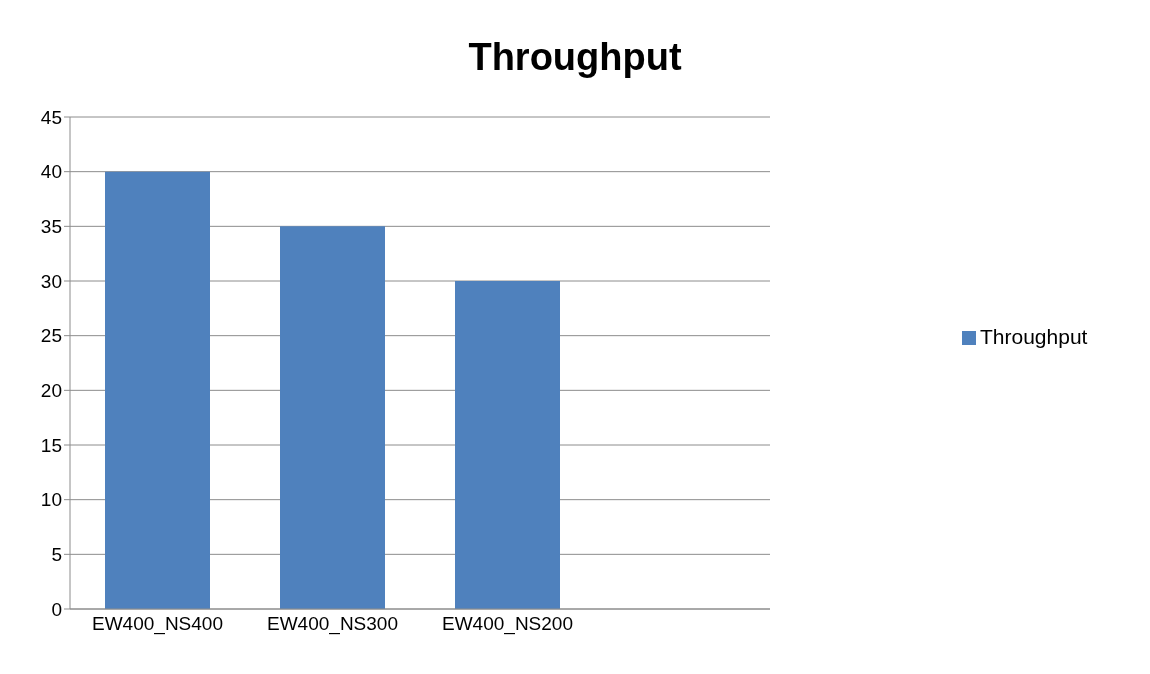  I want to click on y-tick-label: 25, so click(51, 336).